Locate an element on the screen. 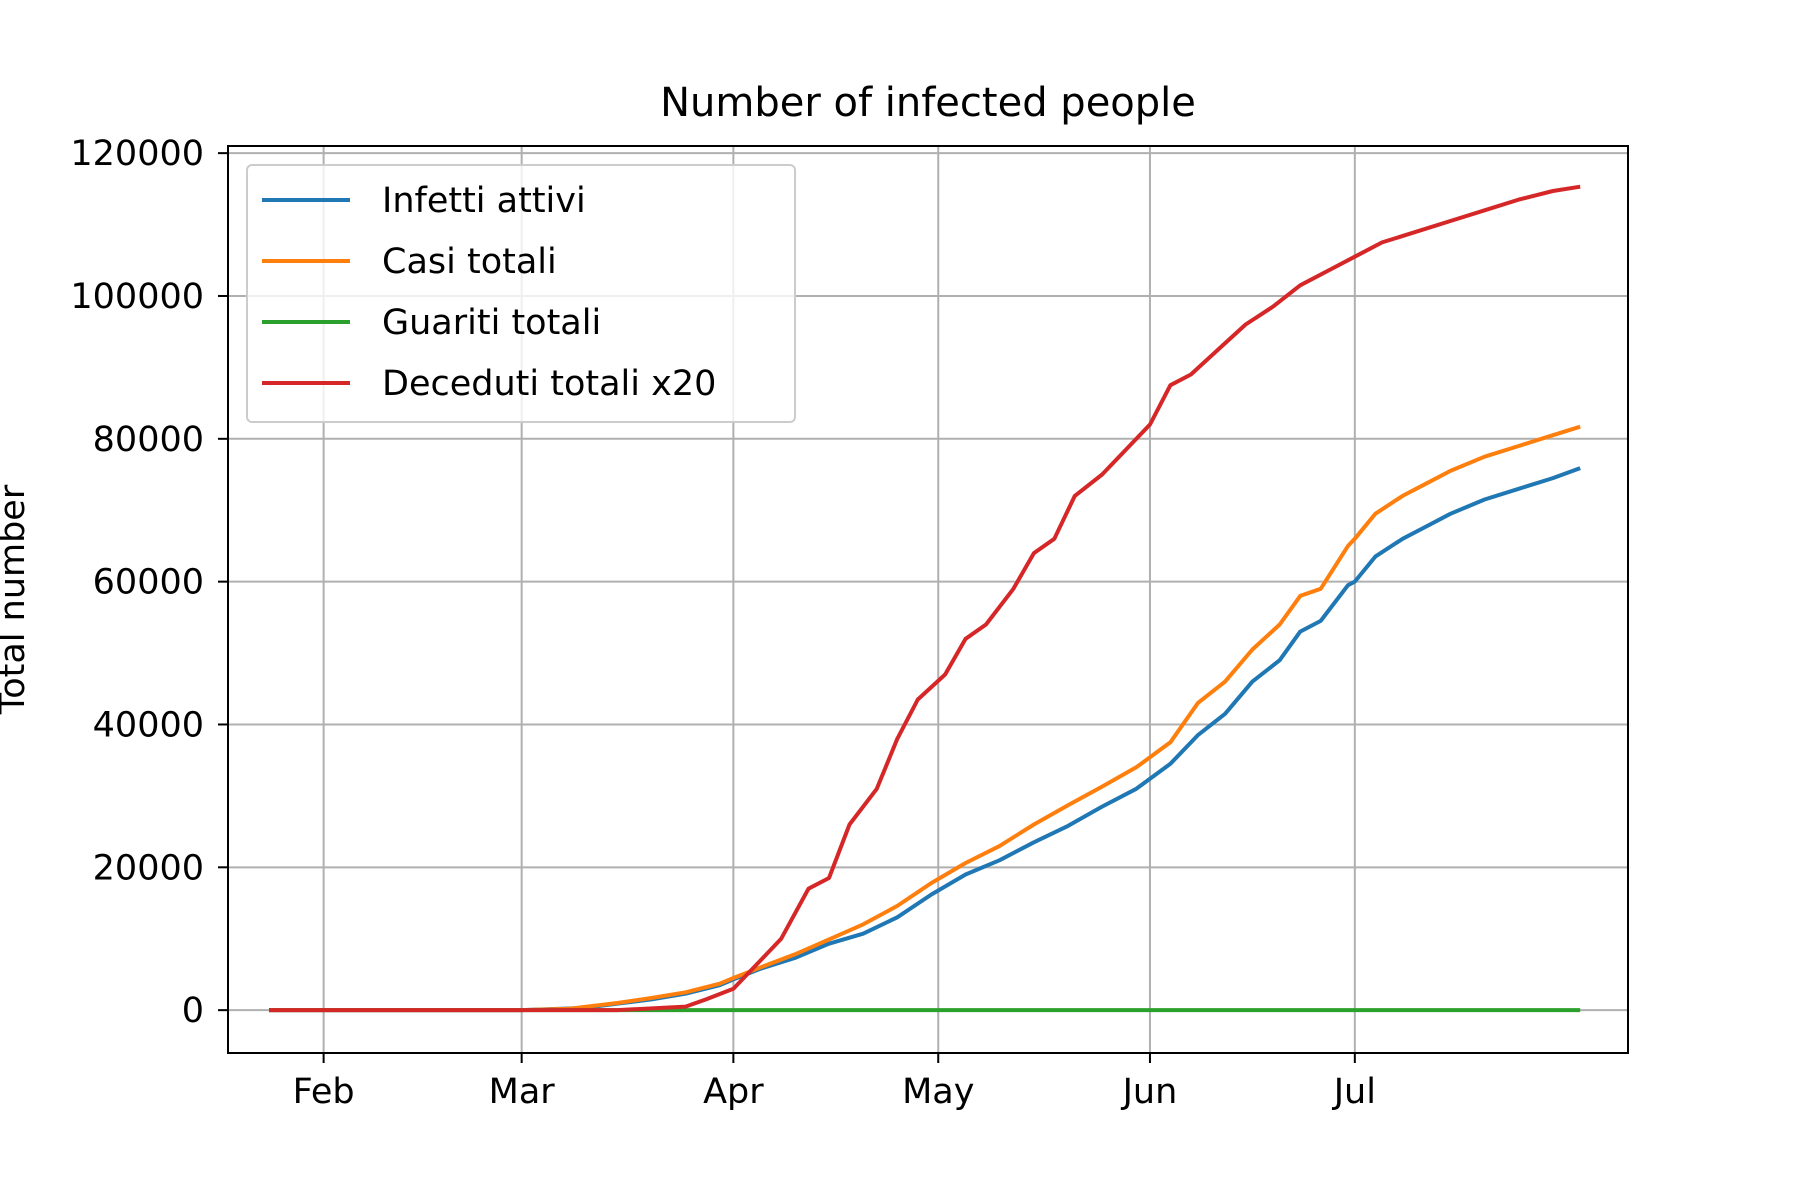 The height and width of the screenshot is (1200, 1800). y-tick-label: 100000 is located at coordinates (137, 297).